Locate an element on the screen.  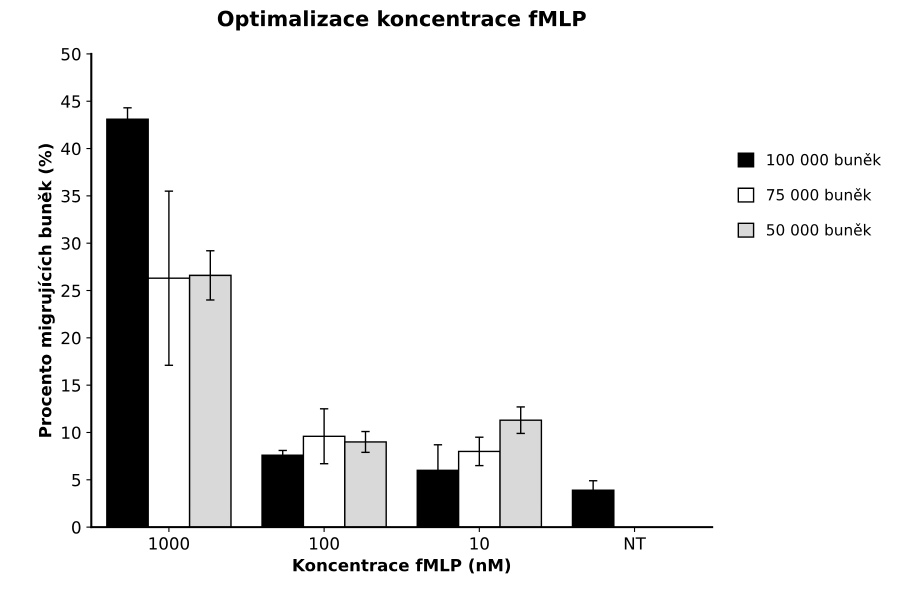
y-tick-label: 50 is located at coordinates (71, 54).